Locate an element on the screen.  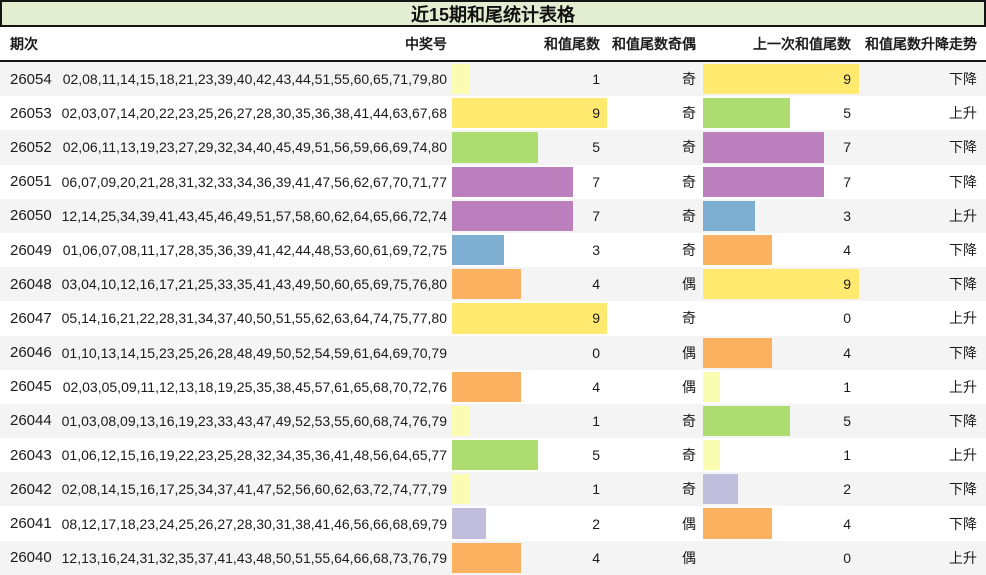
prev-tail-cell: 3 is located at coordinates (781, 216).